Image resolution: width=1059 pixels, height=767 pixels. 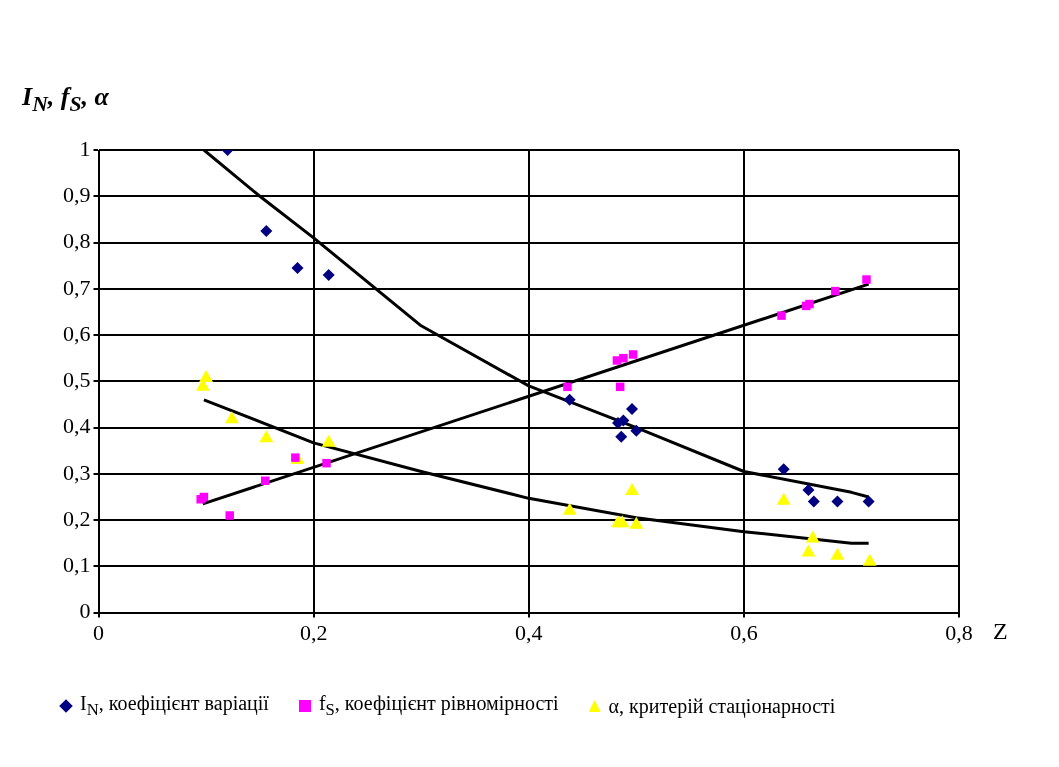 What do you see at coordinates (77, 472) in the screenshot?
I see `y-tick-label: 0,3` at bounding box center [77, 472].